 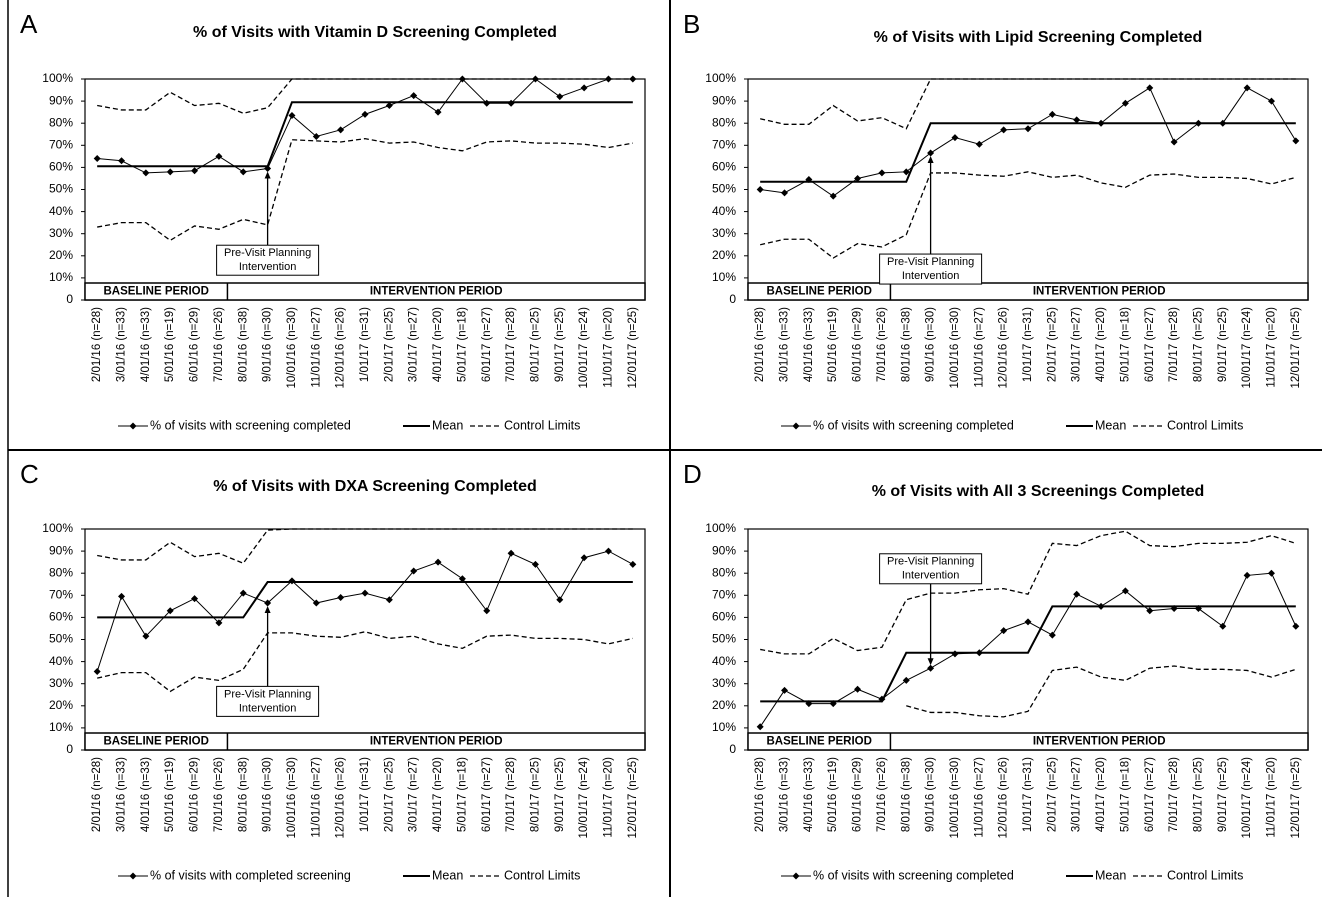 What do you see at coordinates (97, 344) in the screenshot?
I see `x-tick-label: 2/01/16 (n=28)` at bounding box center [97, 344].